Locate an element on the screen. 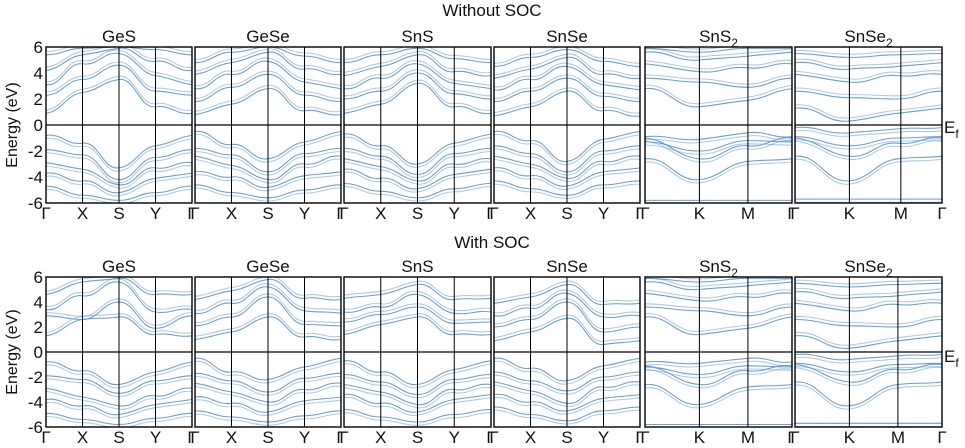 This screenshot has height=448, width=965. fermi-level-label: Ef is located at coordinates (951, 358).